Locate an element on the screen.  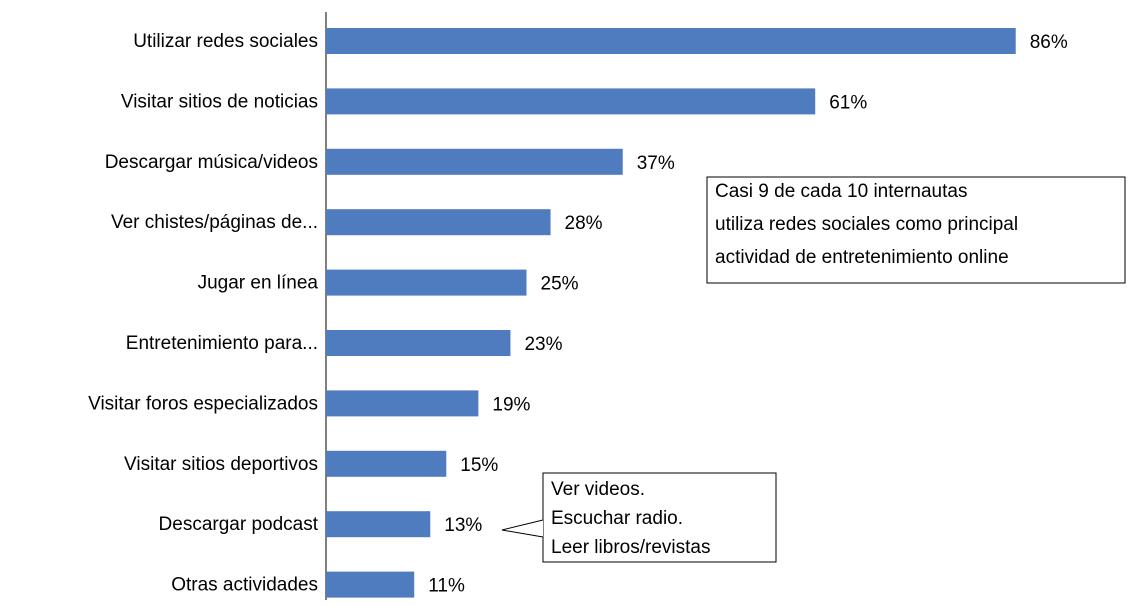
value-label: 25% is located at coordinates (560, 284).